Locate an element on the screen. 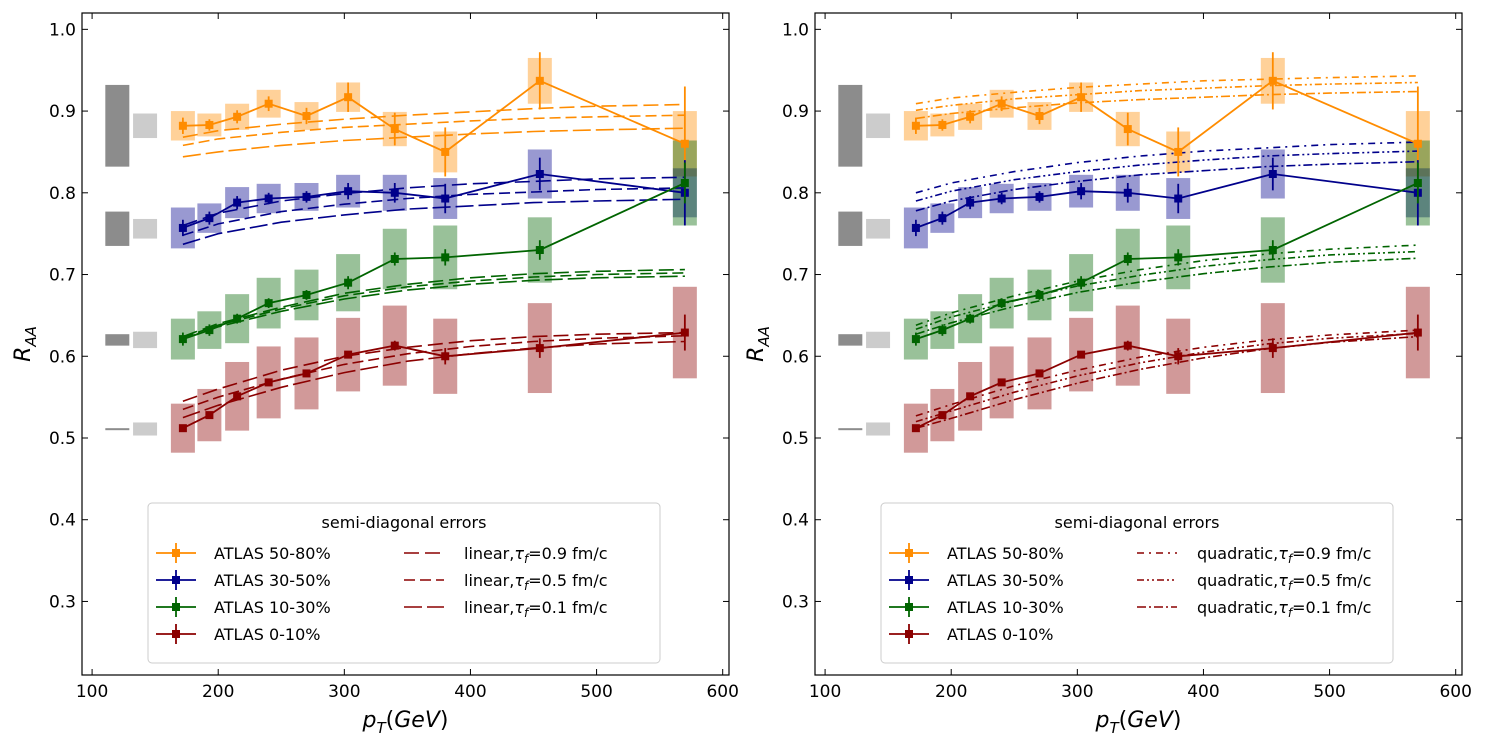  x-tick-label: 500 is located at coordinates (596, 692).